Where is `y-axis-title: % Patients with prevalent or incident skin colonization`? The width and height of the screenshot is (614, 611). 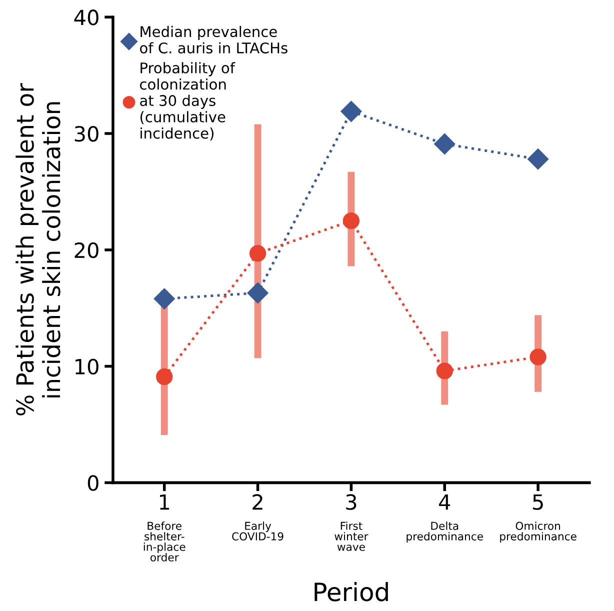 y-axis-title: % Patients with prevalent or incident skin colonization is located at coordinates (38, 249).